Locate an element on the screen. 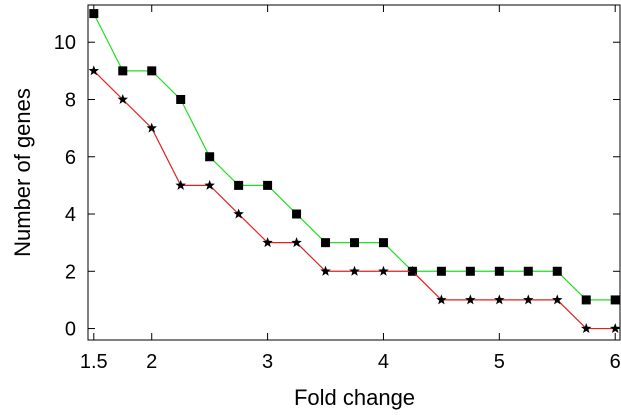  y-axis-label: Number of genes is located at coordinates (22, 172).